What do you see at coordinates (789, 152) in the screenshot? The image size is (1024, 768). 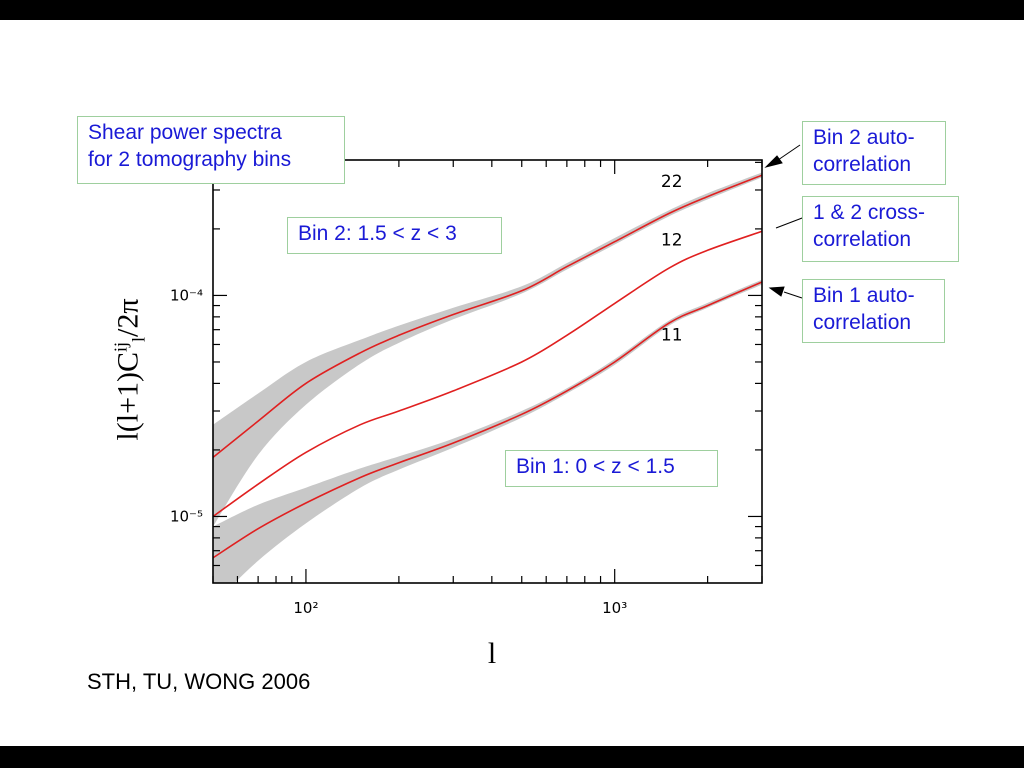 I see `arrow-bin2-auto` at bounding box center [789, 152].